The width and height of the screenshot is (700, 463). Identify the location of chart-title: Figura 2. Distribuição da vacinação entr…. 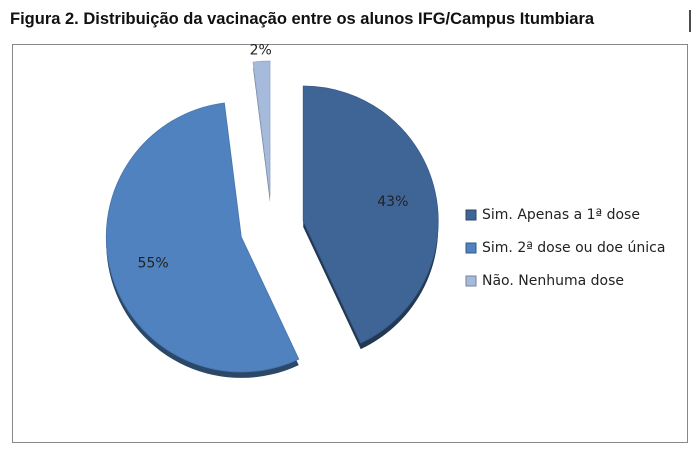
(302, 19).